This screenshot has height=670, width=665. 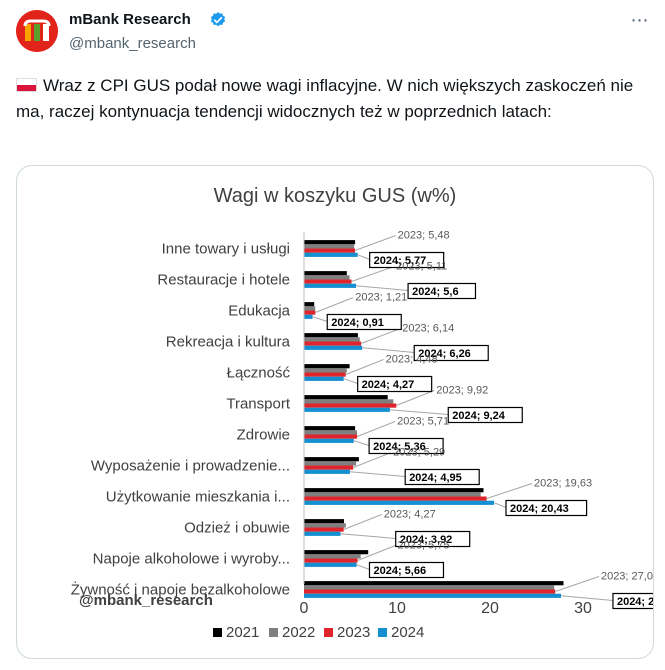 I want to click on legend-label-2021: 2021, so click(x=242, y=632).